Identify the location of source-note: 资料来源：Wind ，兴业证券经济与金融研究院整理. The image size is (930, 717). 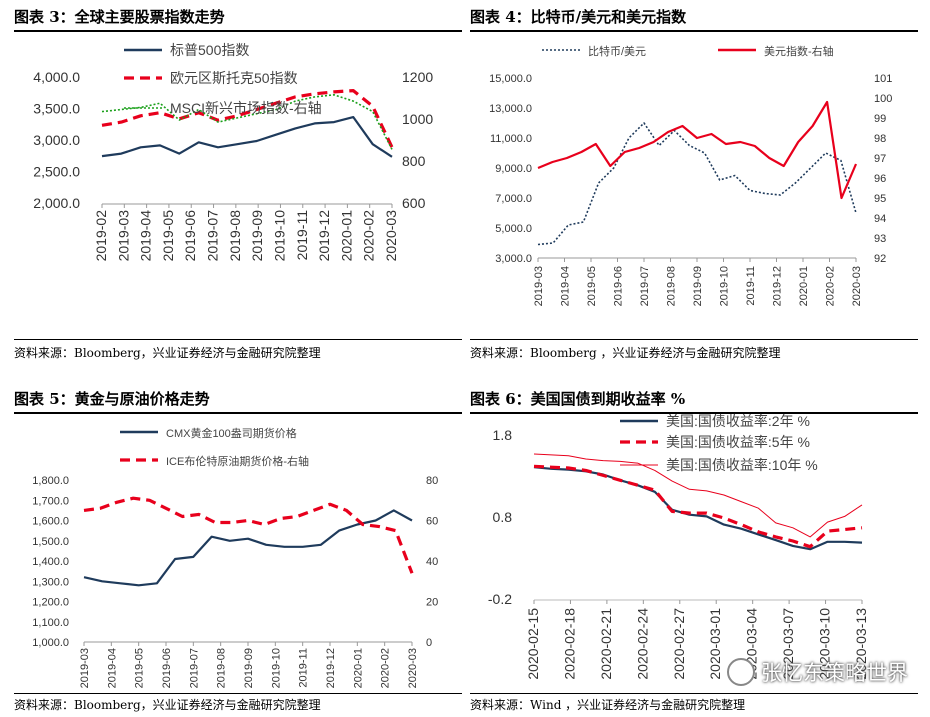
(608, 705).